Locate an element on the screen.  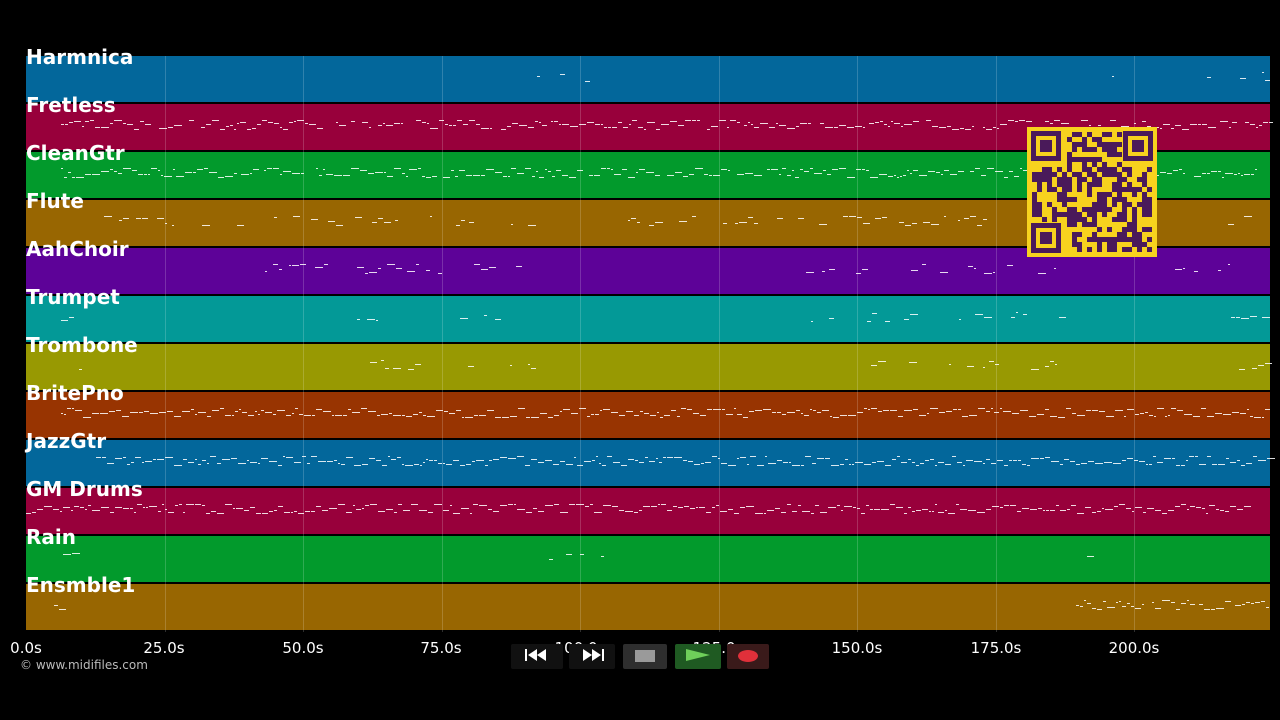
time-tick-label: 75.0s is located at coordinates (441, 648).